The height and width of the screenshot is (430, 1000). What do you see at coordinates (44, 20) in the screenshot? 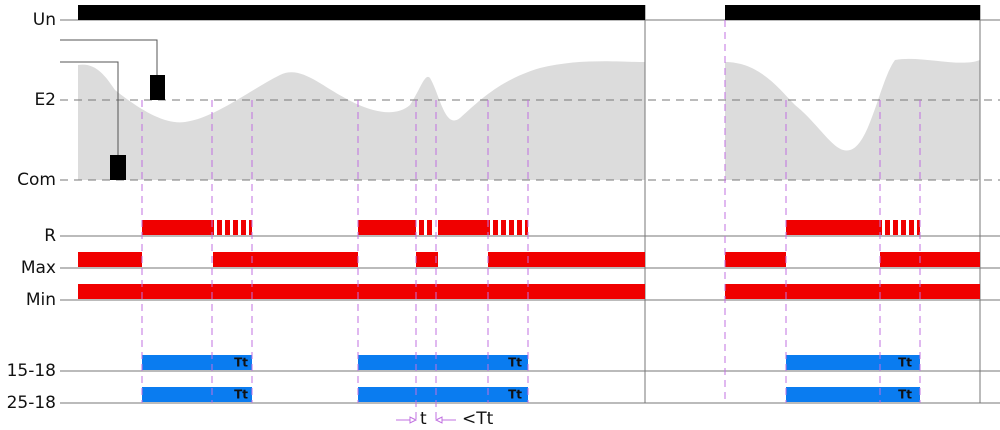
I see `row-label: Un` at bounding box center [44, 20].